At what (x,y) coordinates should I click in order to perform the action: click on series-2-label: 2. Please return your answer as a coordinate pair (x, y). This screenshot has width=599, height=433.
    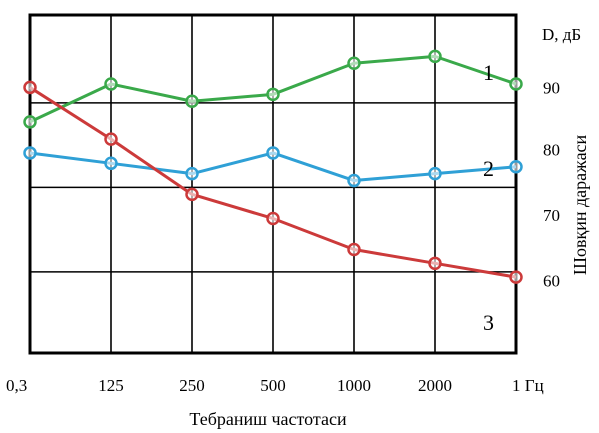
    Looking at the image, I should click on (488, 168).